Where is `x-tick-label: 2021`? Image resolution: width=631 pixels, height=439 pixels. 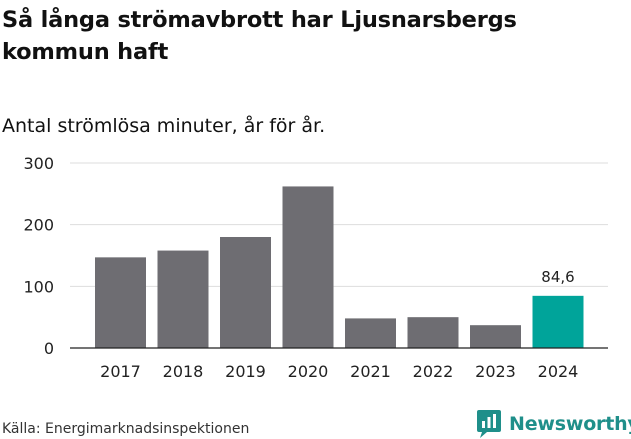 x-tick-label: 2021 is located at coordinates (370, 371).